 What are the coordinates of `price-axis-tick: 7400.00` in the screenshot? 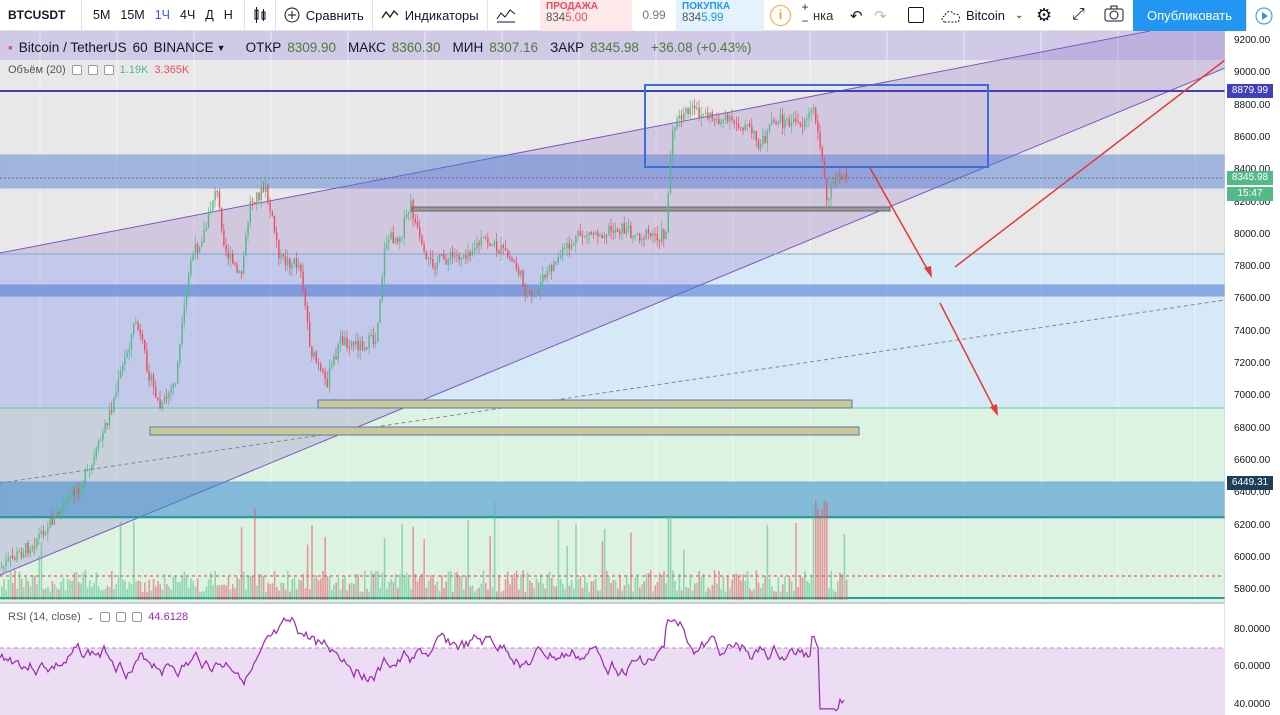 It's located at (1252, 331).